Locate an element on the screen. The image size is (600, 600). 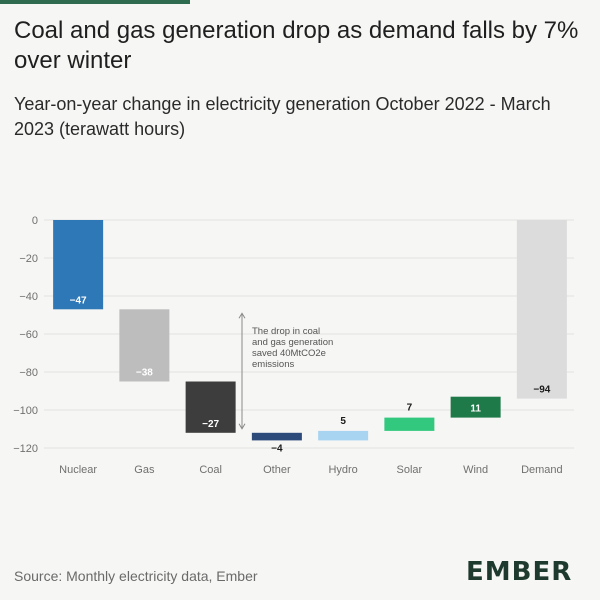
y-tick-label: −60 is located at coordinates (28, 335).